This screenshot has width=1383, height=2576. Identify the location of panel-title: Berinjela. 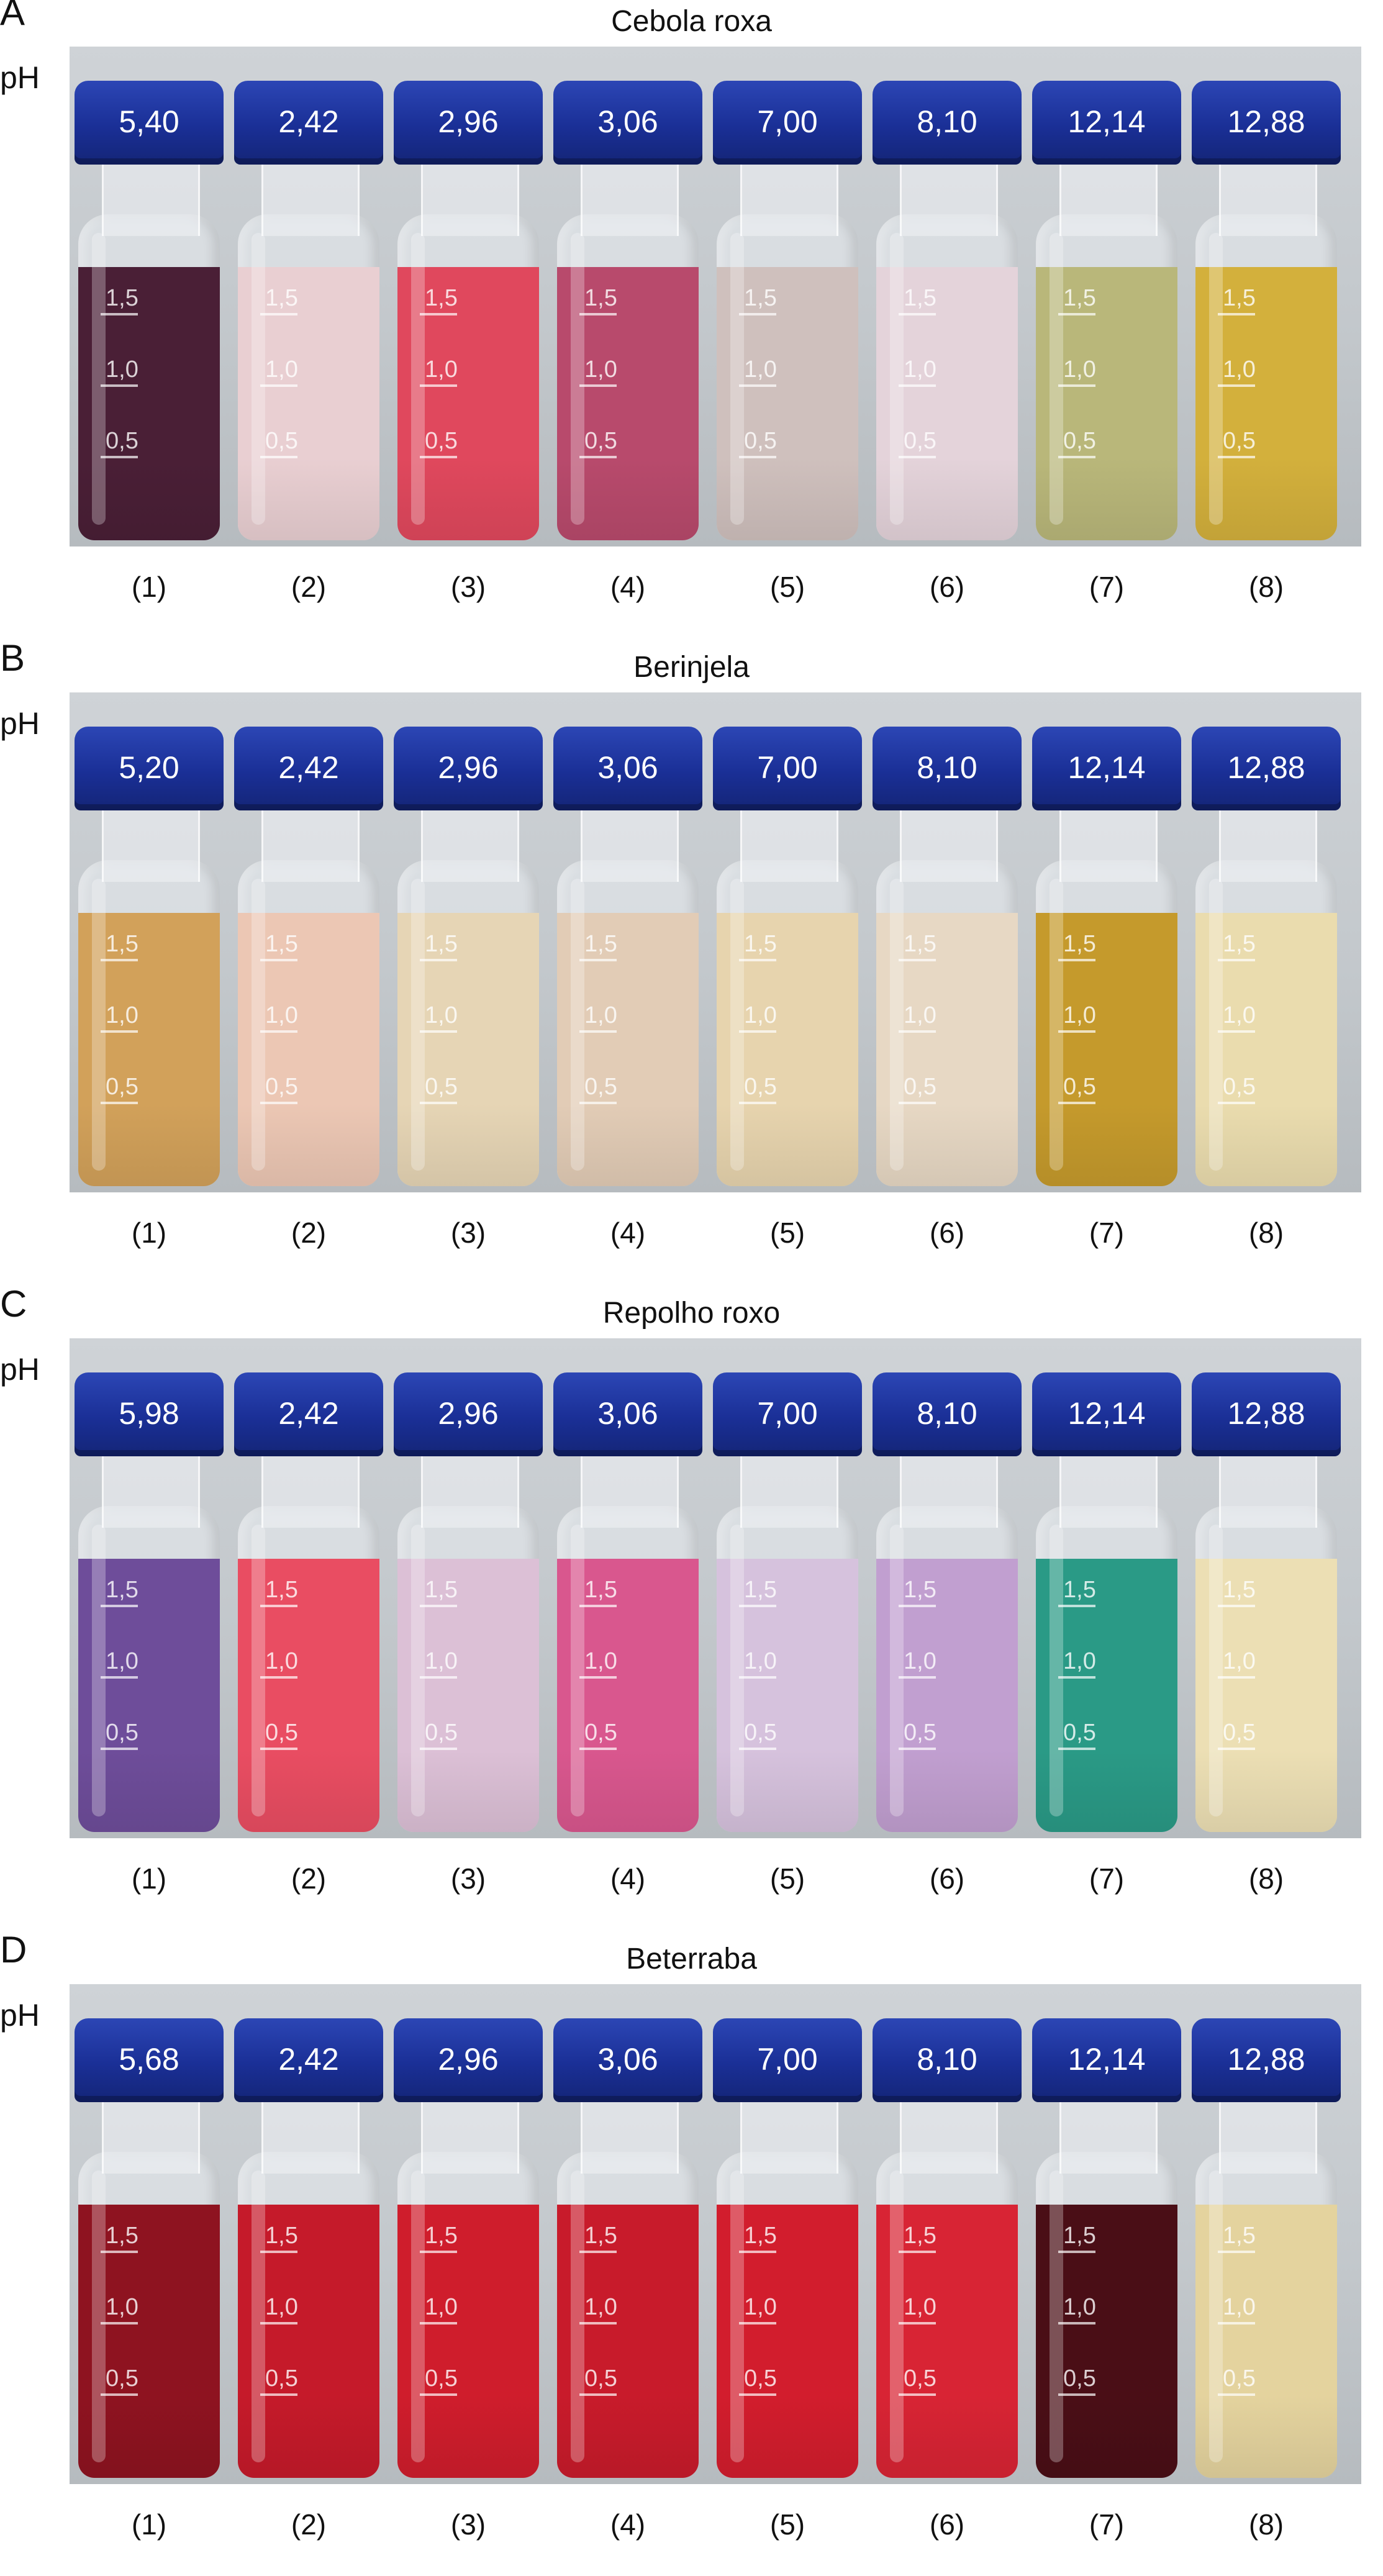
(691, 667).